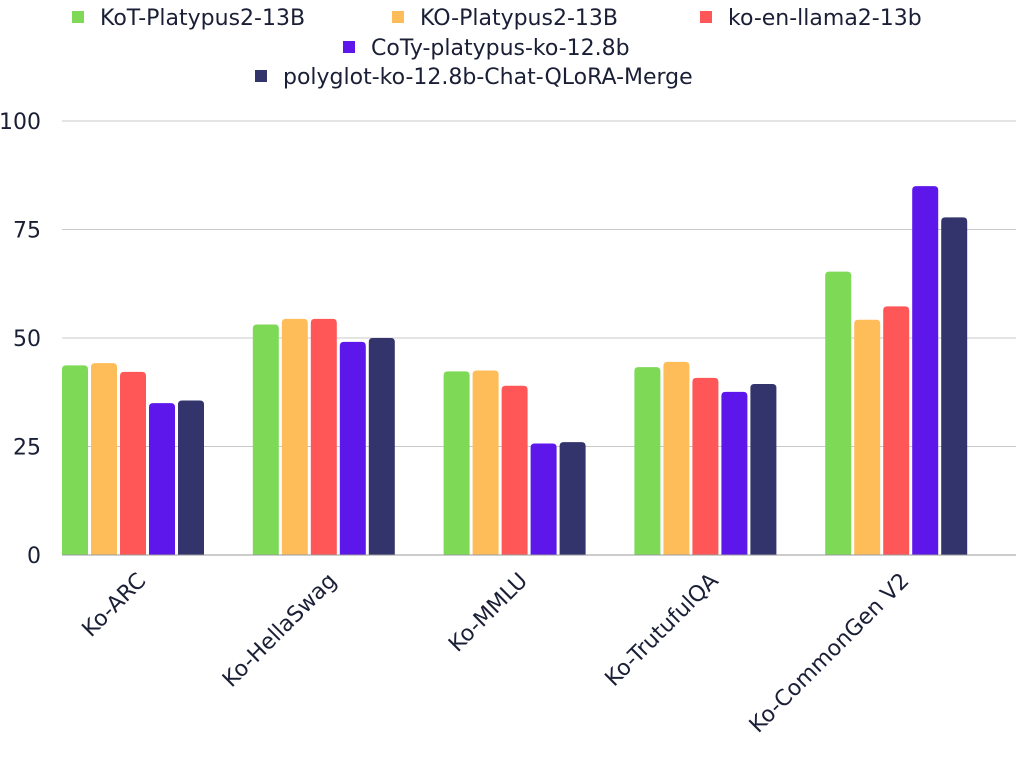 The height and width of the screenshot is (780, 1018). Describe the element at coordinates (488, 613) in the screenshot. I see `x-tick-label: Ko-MMLU` at that location.